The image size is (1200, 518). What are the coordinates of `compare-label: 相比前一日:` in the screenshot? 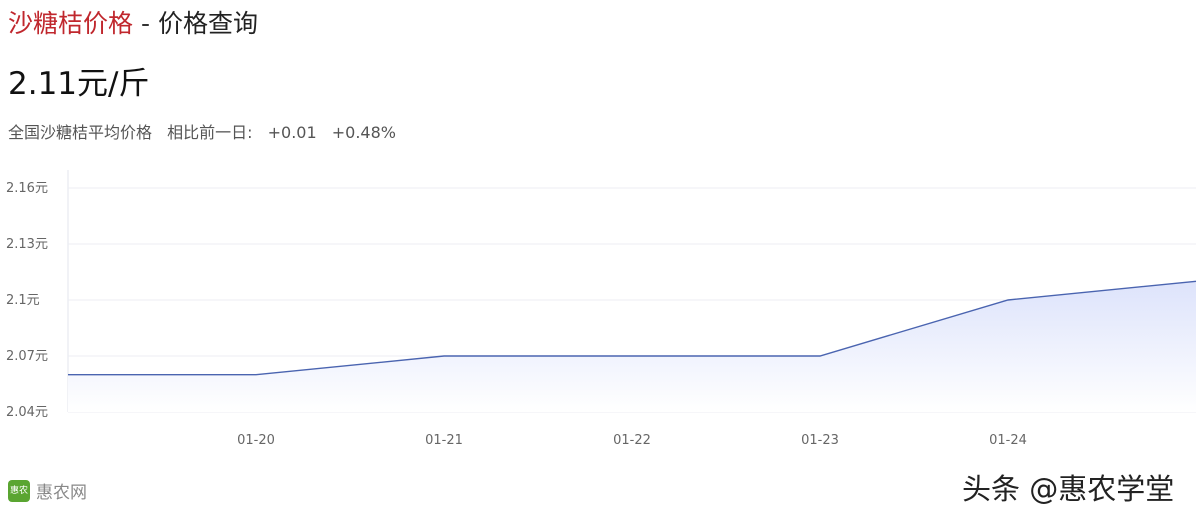 It's located at (210, 132).